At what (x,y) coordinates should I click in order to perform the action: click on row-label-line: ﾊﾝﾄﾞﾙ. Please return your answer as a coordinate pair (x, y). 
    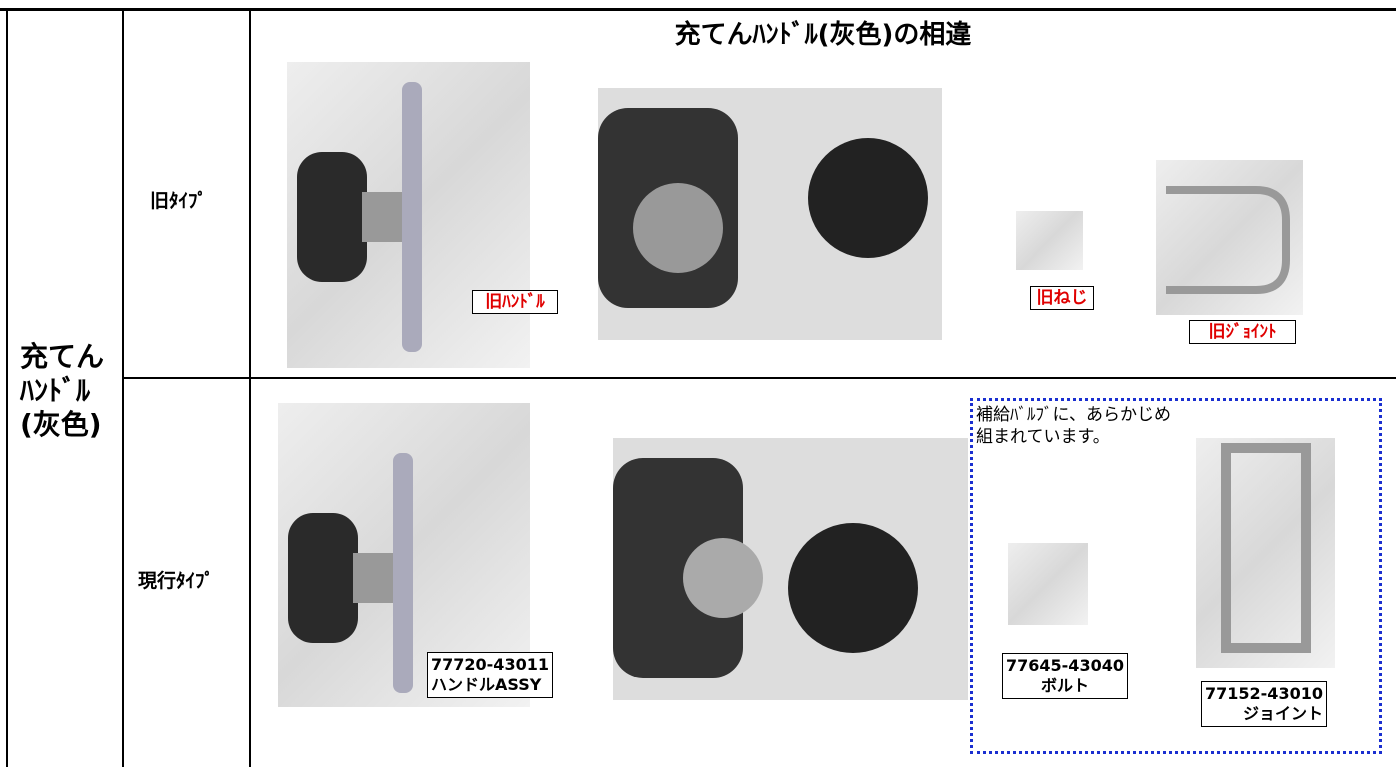
    Looking at the image, I should click on (55, 390).